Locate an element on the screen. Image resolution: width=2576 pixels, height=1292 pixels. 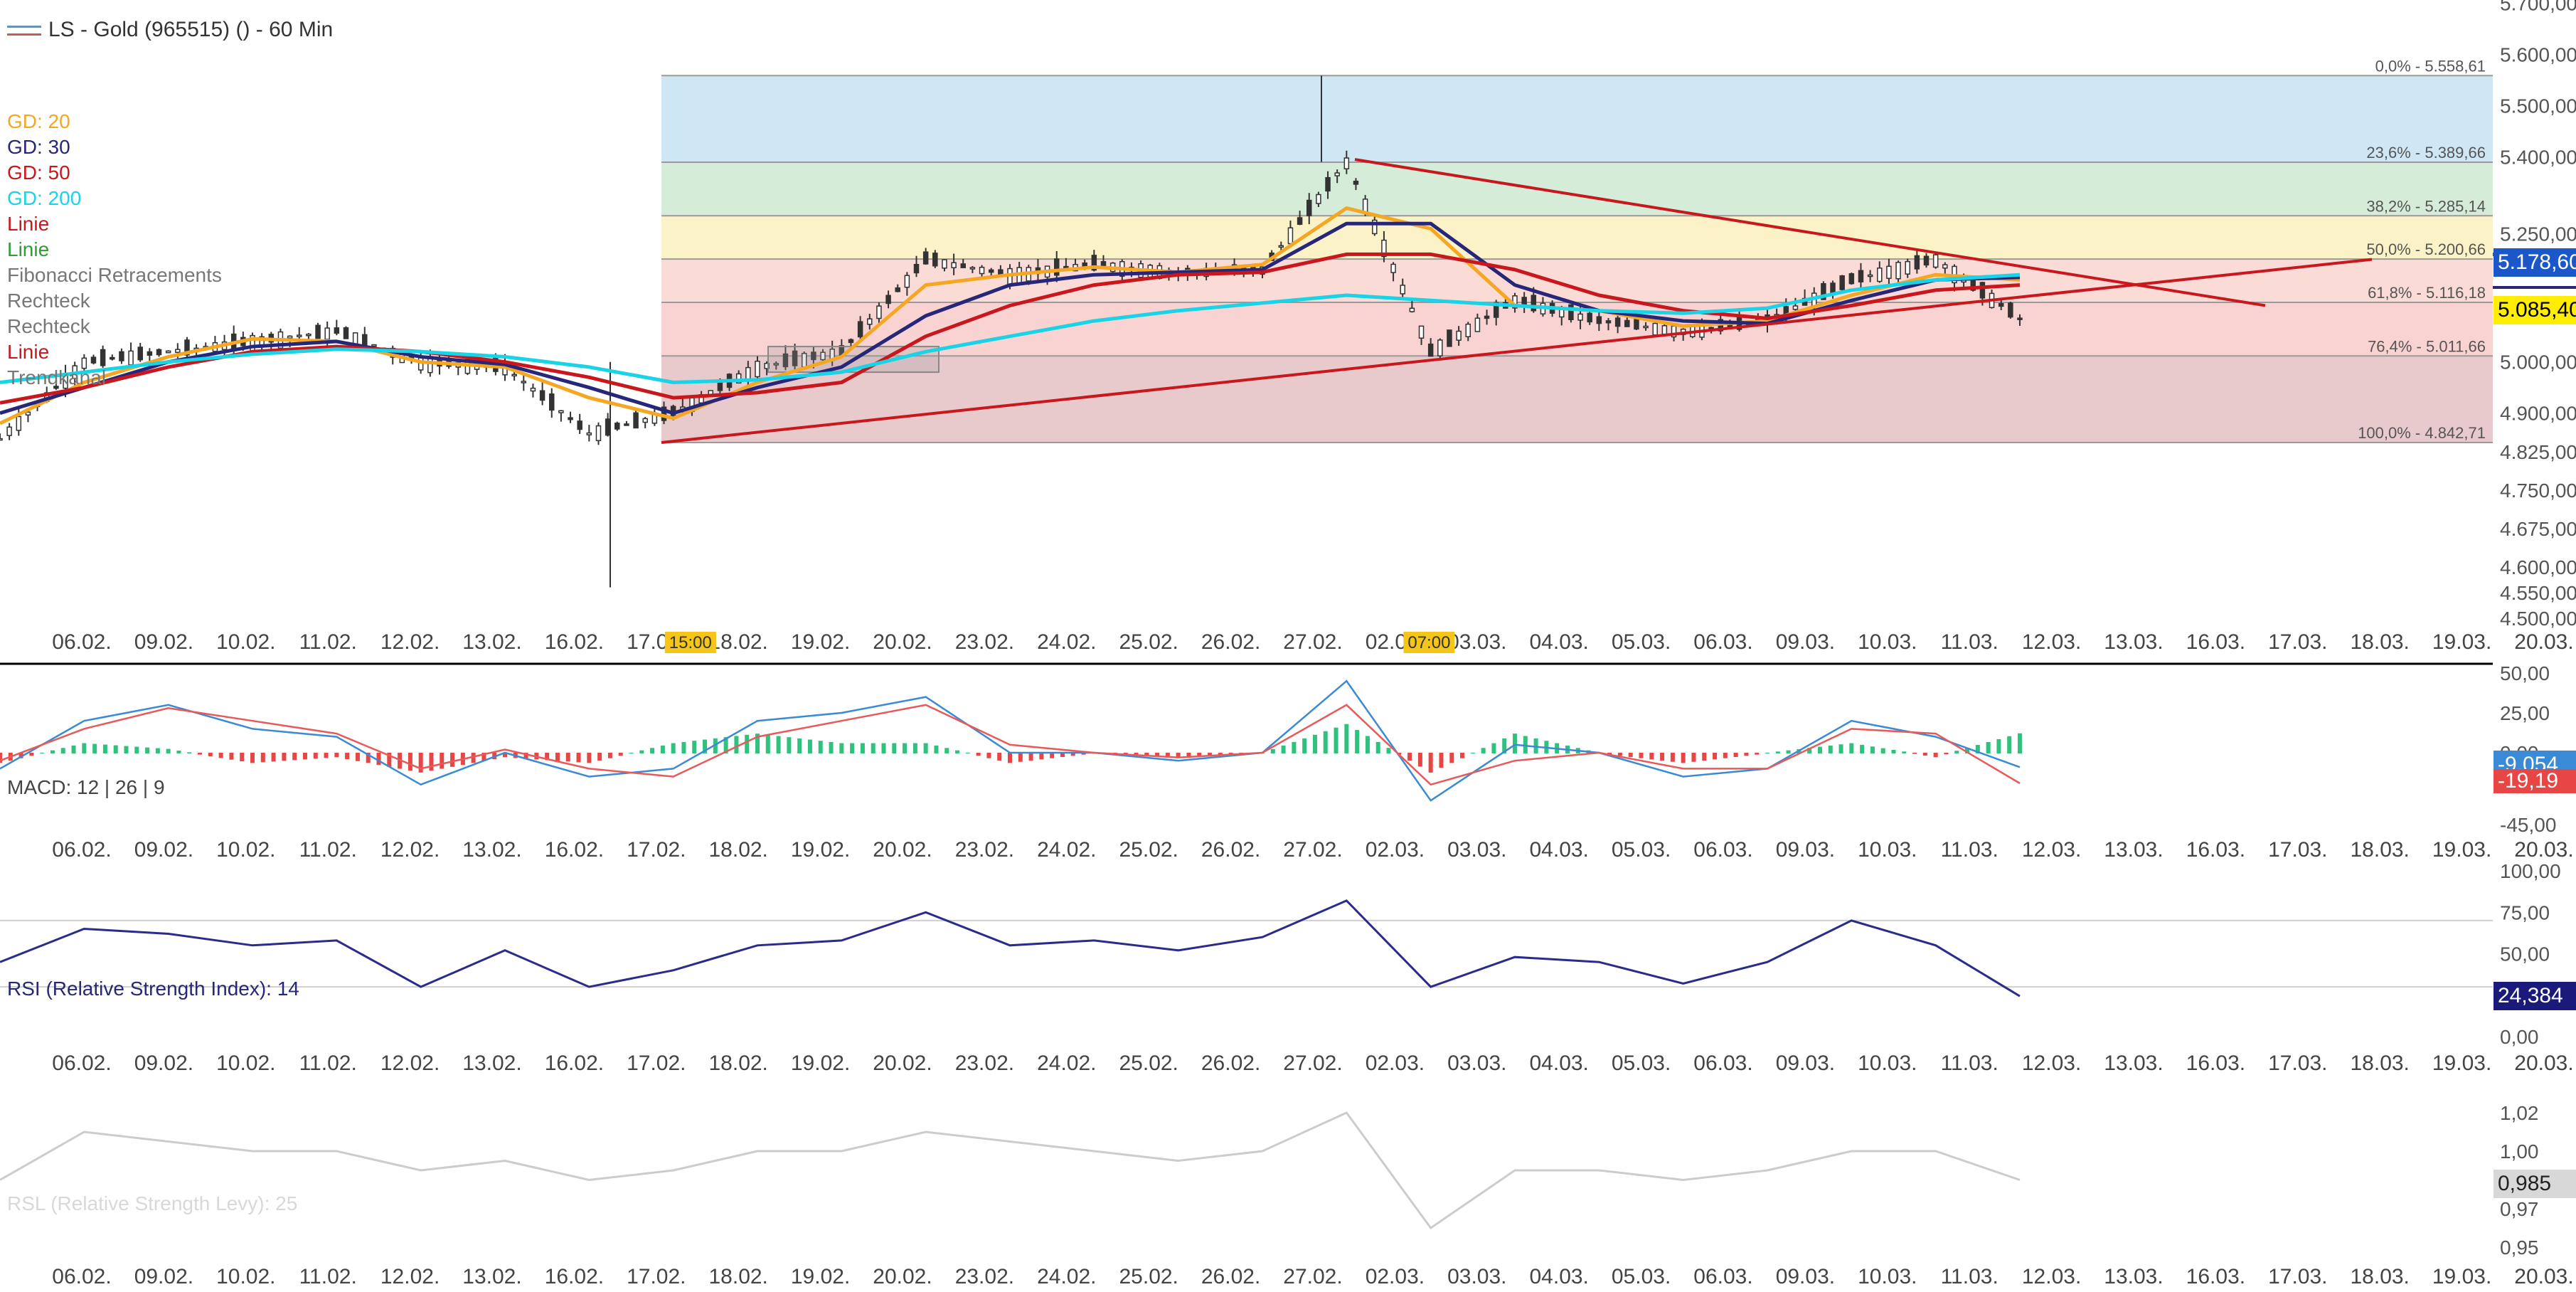
fib-level-label: 38,2% - 5.285,14 is located at coordinates (2426, 206).